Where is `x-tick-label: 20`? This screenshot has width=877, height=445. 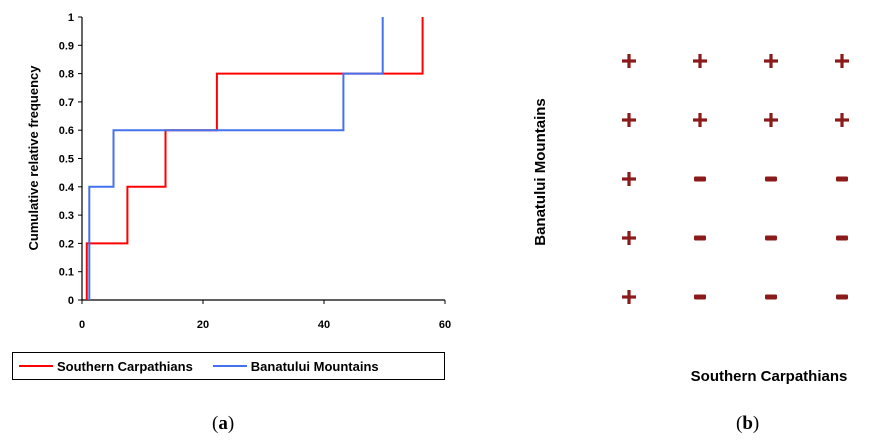
x-tick-label: 20 is located at coordinates (203, 325).